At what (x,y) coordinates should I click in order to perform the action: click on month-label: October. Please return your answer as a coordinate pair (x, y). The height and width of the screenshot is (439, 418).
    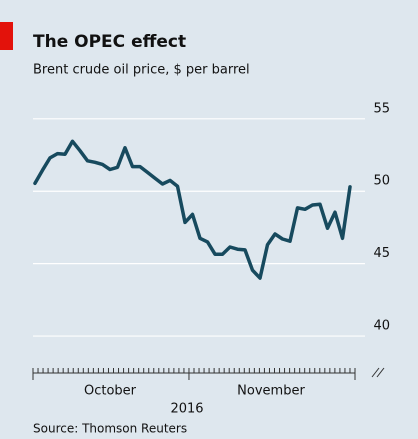
    Looking at the image, I should click on (110, 391).